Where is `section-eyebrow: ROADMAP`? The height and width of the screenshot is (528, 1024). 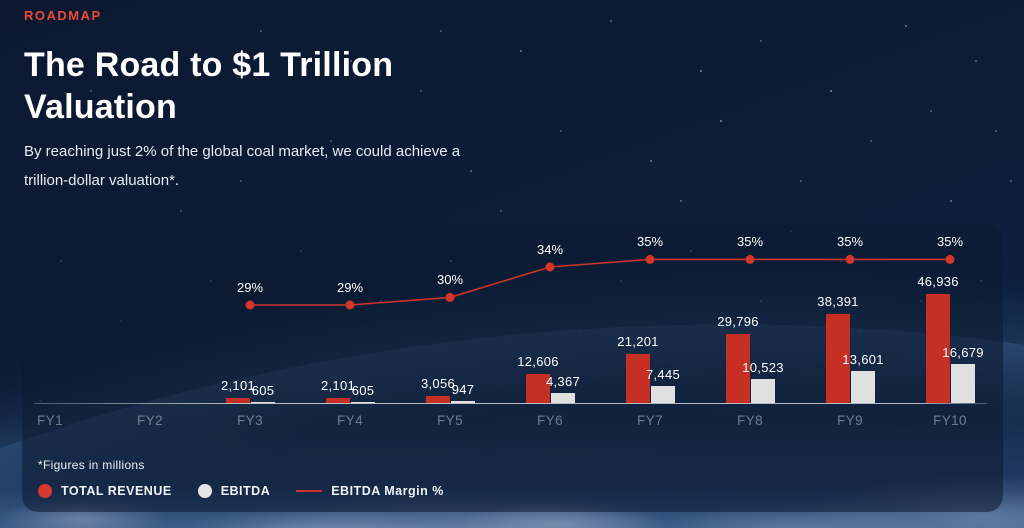 section-eyebrow: ROADMAP is located at coordinates (63, 15).